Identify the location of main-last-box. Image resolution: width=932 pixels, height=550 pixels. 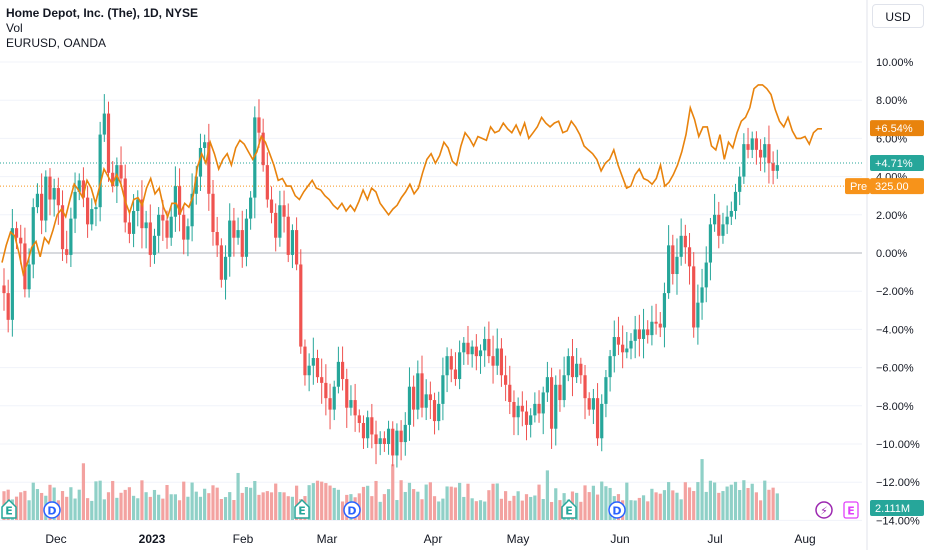
(897, 163).